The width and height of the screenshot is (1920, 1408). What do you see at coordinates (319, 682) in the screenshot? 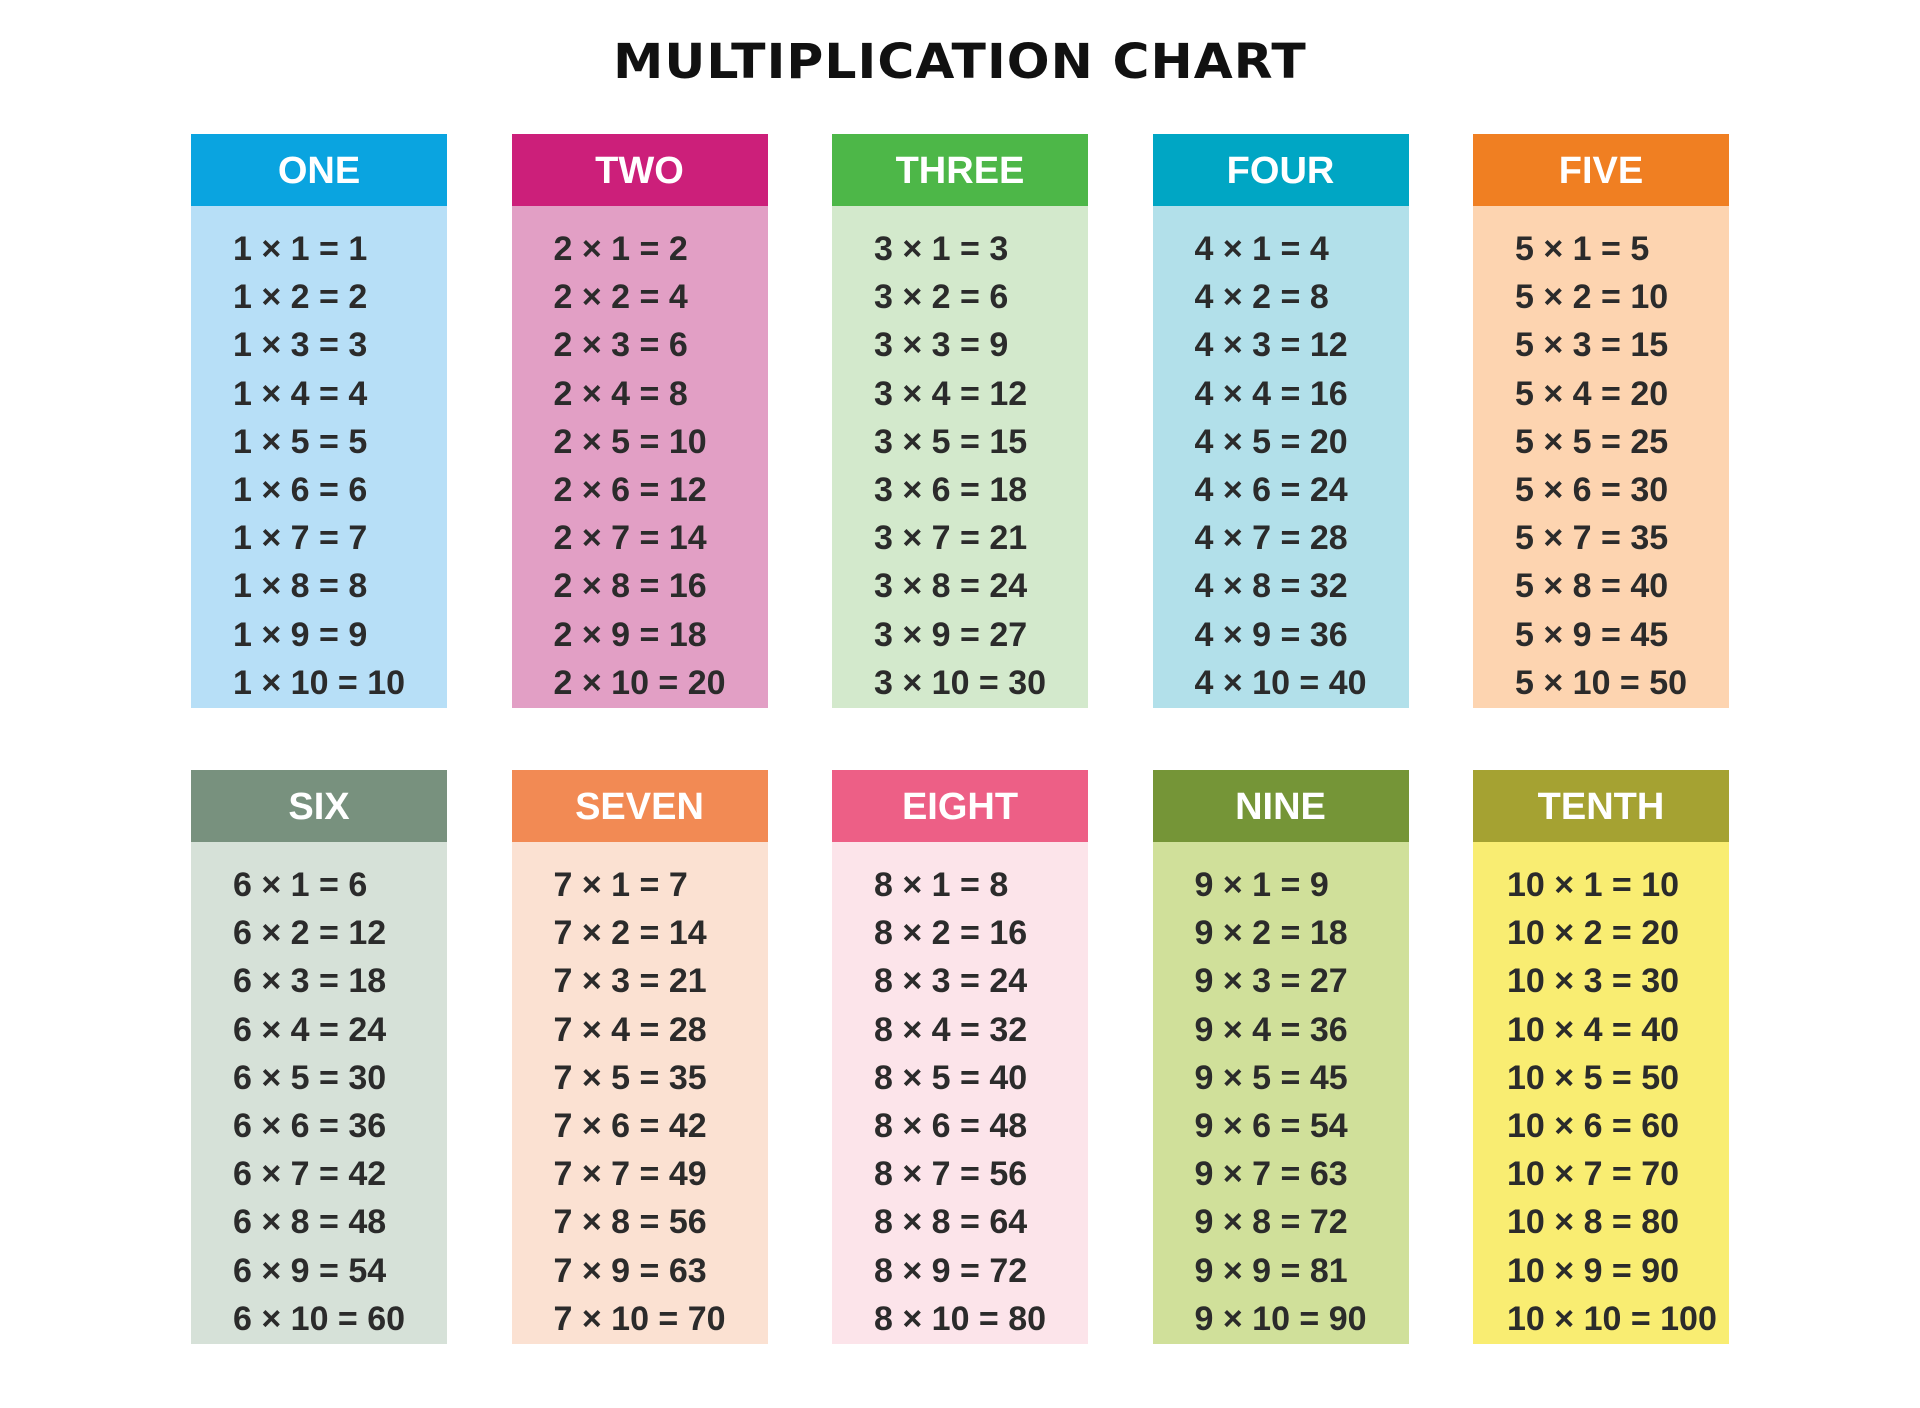
I see `table-row: 1 × 10 = 10` at bounding box center [319, 682].